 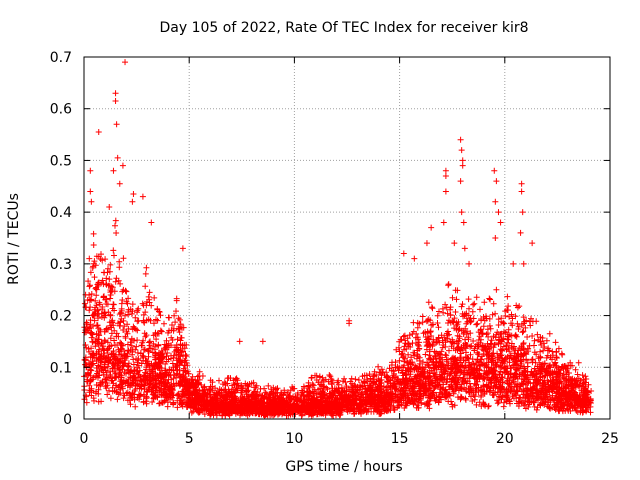 I want to click on x-tick-label: 15, so click(x=400, y=439).